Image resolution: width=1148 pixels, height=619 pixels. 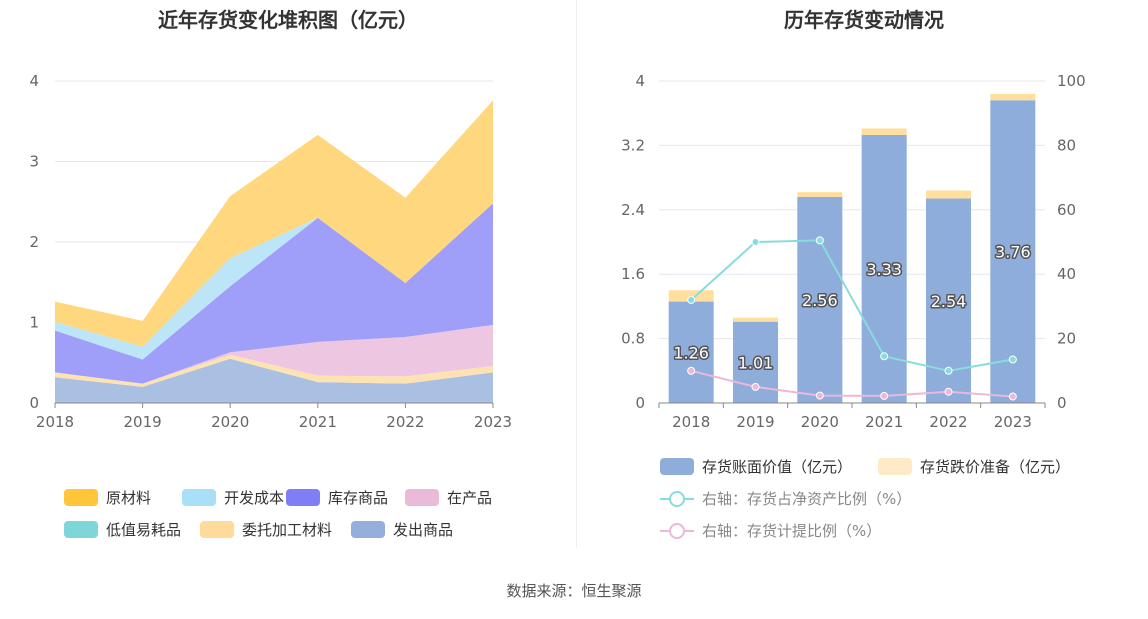 What do you see at coordinates (1066, 274) in the screenshot?
I see `right-y2-tick-label: 40` at bounding box center [1066, 274].